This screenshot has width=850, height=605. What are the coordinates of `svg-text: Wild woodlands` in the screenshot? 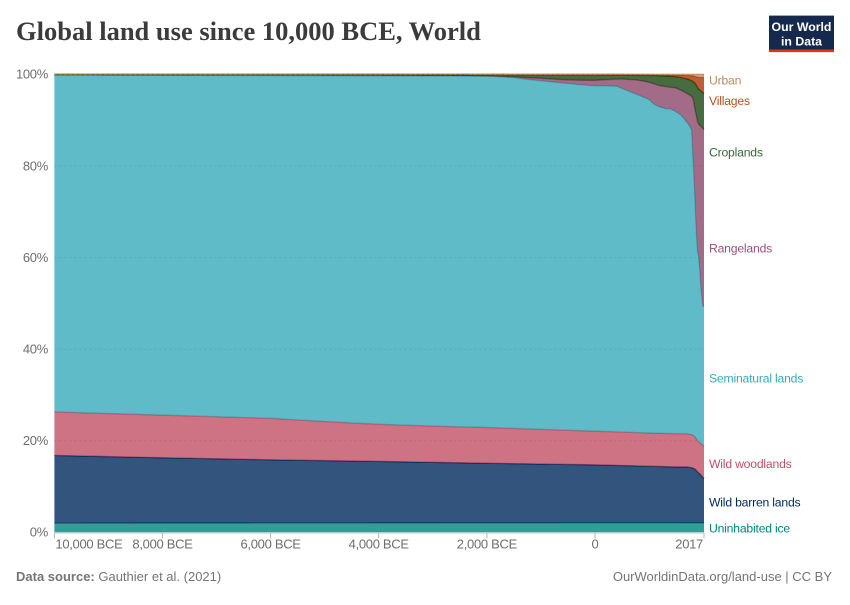 It's located at (750, 464).